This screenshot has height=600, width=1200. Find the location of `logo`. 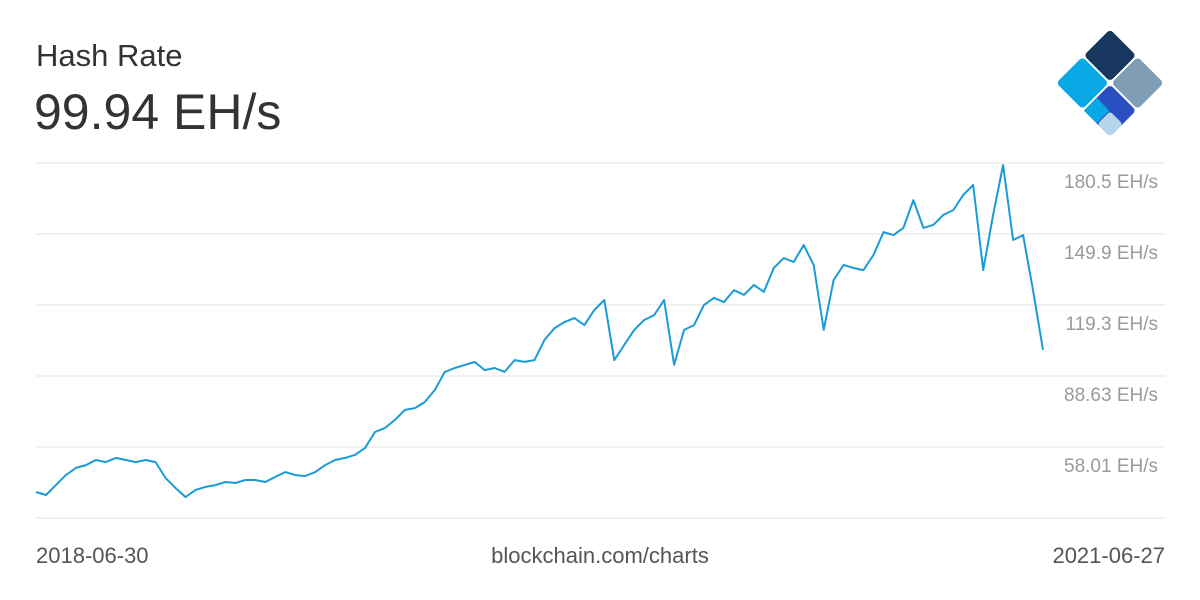

logo is located at coordinates (1110, 83).